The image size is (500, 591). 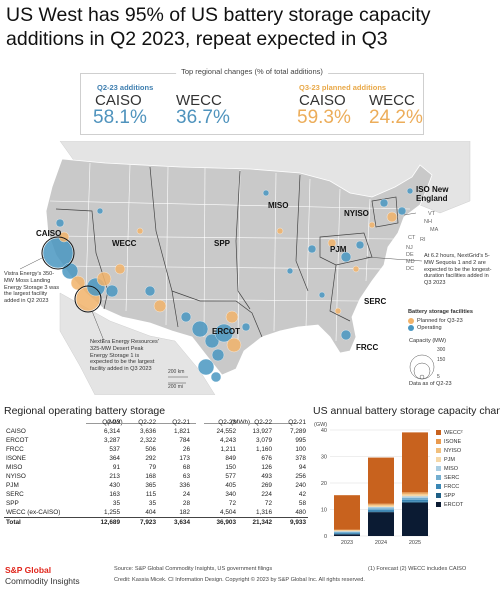 I want to click on table-cell: 126, so click(x=266, y=467).